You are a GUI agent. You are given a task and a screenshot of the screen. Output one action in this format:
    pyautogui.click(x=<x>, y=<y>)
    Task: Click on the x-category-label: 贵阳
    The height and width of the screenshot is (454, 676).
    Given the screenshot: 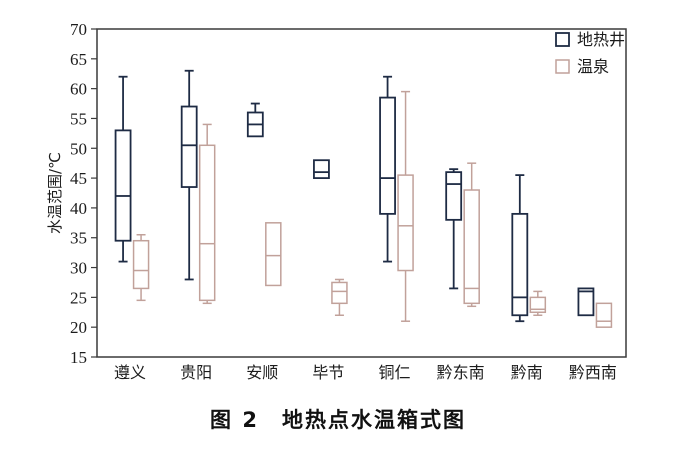 What is the action you would take?
    pyautogui.click(x=196, y=372)
    